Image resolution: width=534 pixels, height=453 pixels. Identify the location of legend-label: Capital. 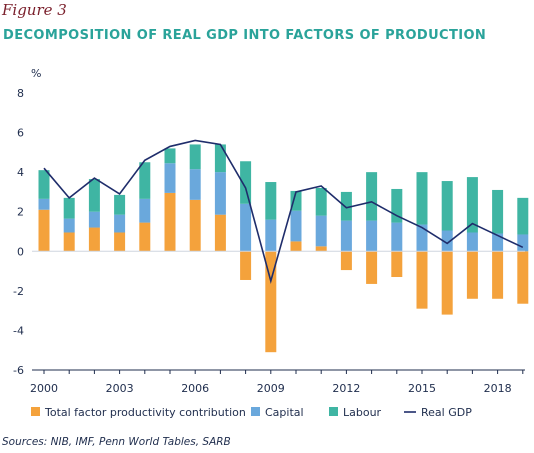
(284, 412).